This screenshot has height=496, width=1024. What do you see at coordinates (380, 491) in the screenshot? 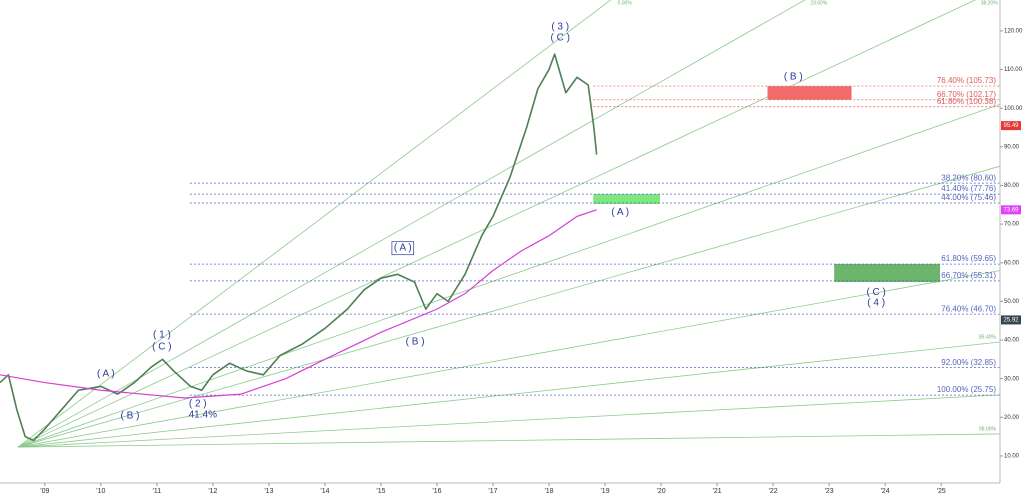
I see `x-tick-label: '15` at bounding box center [380, 491].